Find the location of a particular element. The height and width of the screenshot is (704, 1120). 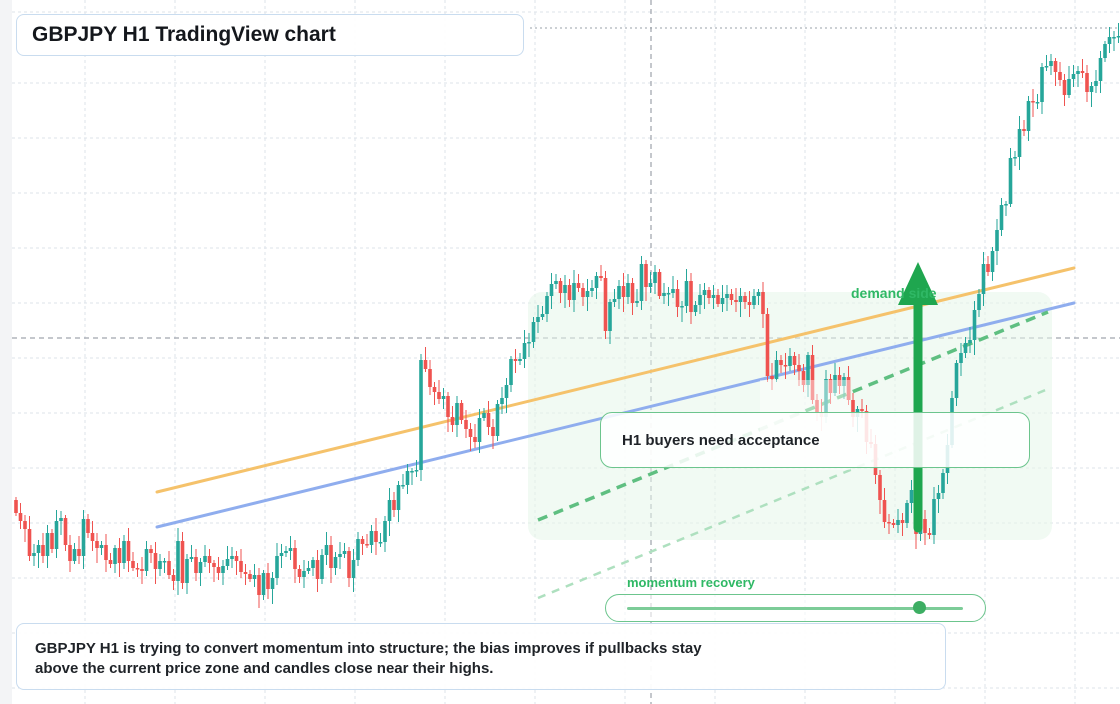

chart-title: GBPJPY H1 TradingView chart is located at coordinates (184, 34).